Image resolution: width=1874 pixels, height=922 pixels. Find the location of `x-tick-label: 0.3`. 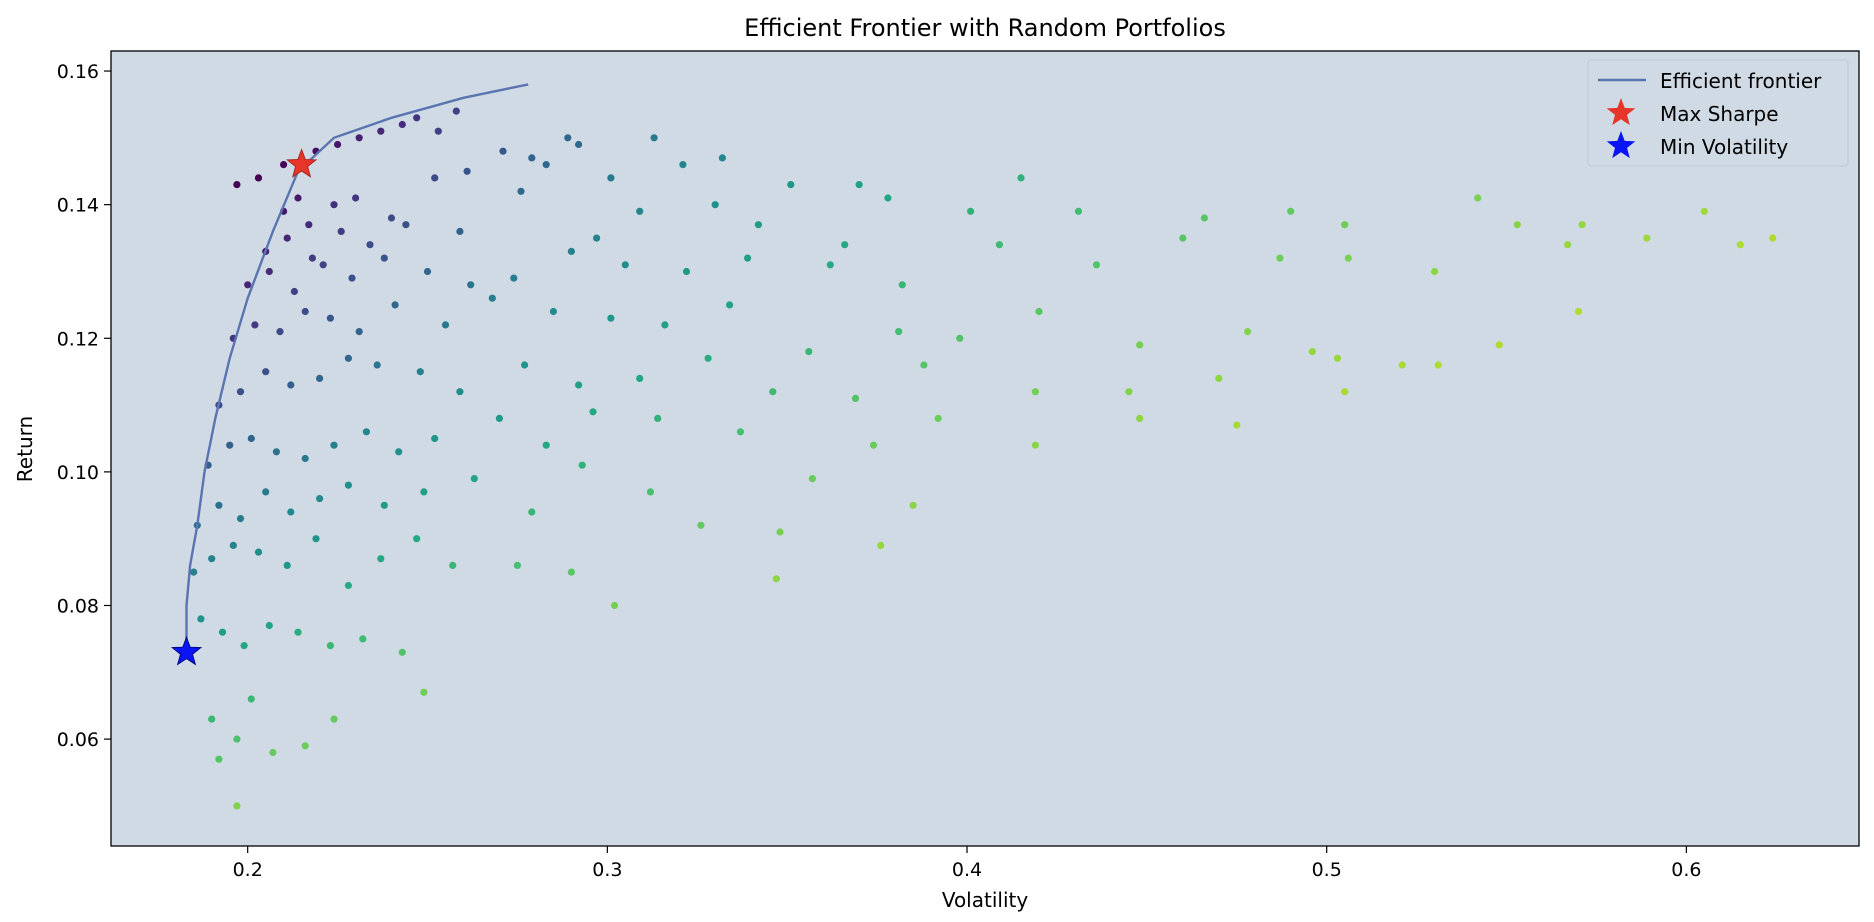

x-tick-label: 0.3 is located at coordinates (607, 870).